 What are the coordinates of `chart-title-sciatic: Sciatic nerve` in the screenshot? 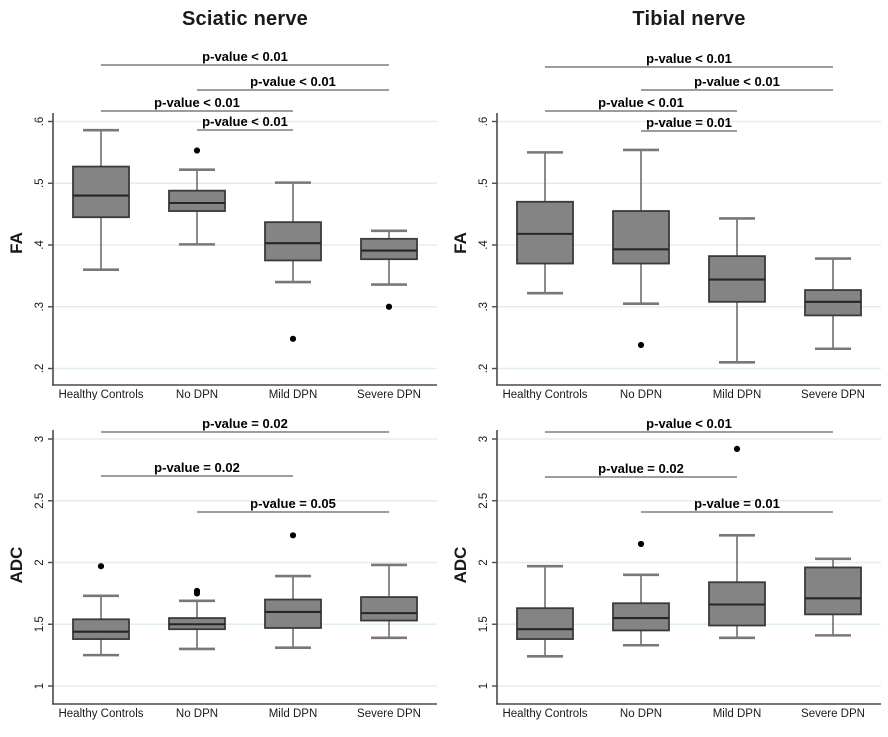 It's located at (244, 19).